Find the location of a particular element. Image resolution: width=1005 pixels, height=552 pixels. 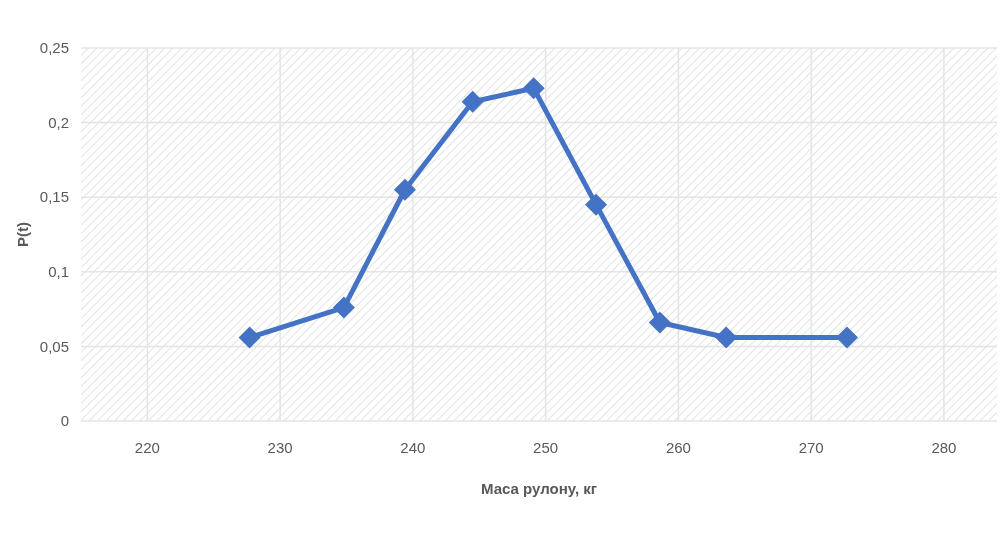

x-tick-label: 240 is located at coordinates (413, 447).